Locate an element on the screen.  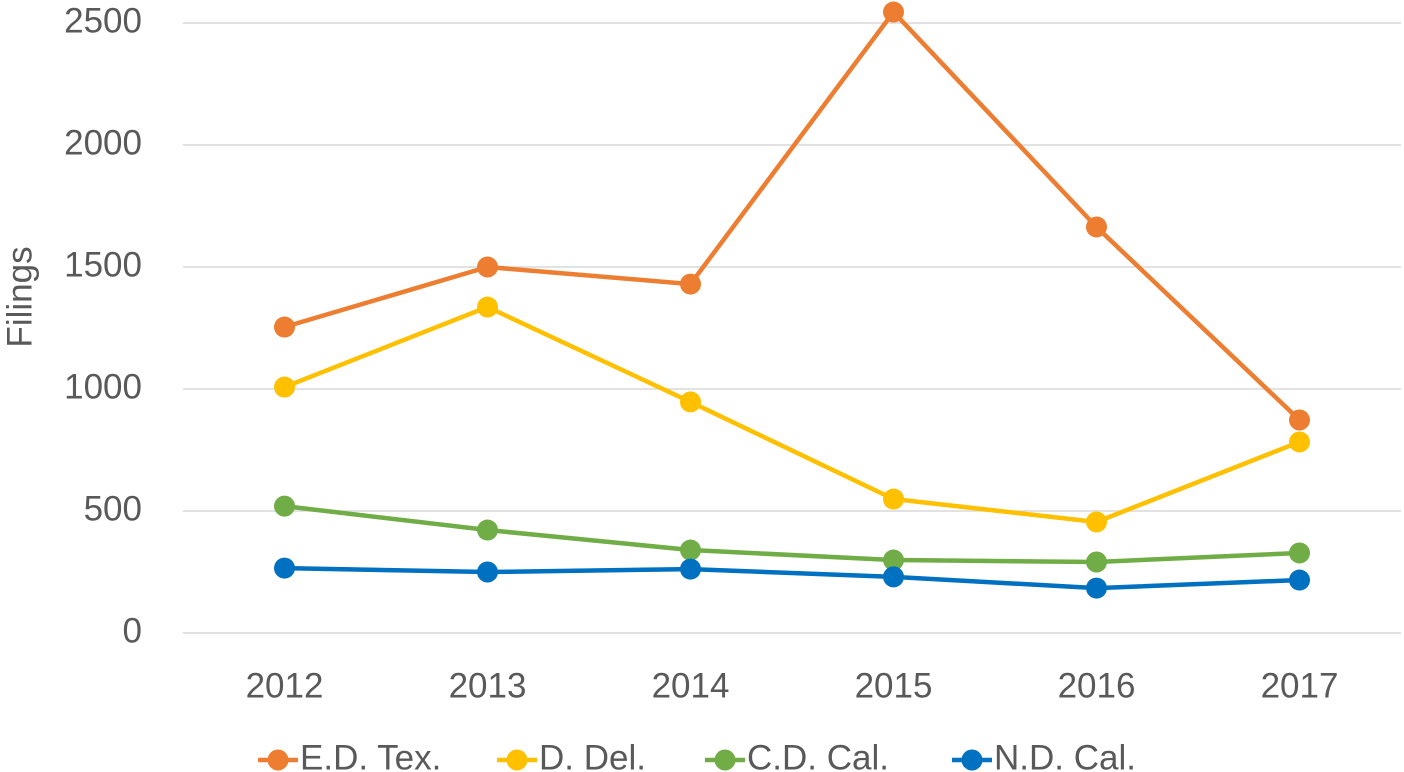
x-tick-label: 2014 is located at coordinates (691, 685).